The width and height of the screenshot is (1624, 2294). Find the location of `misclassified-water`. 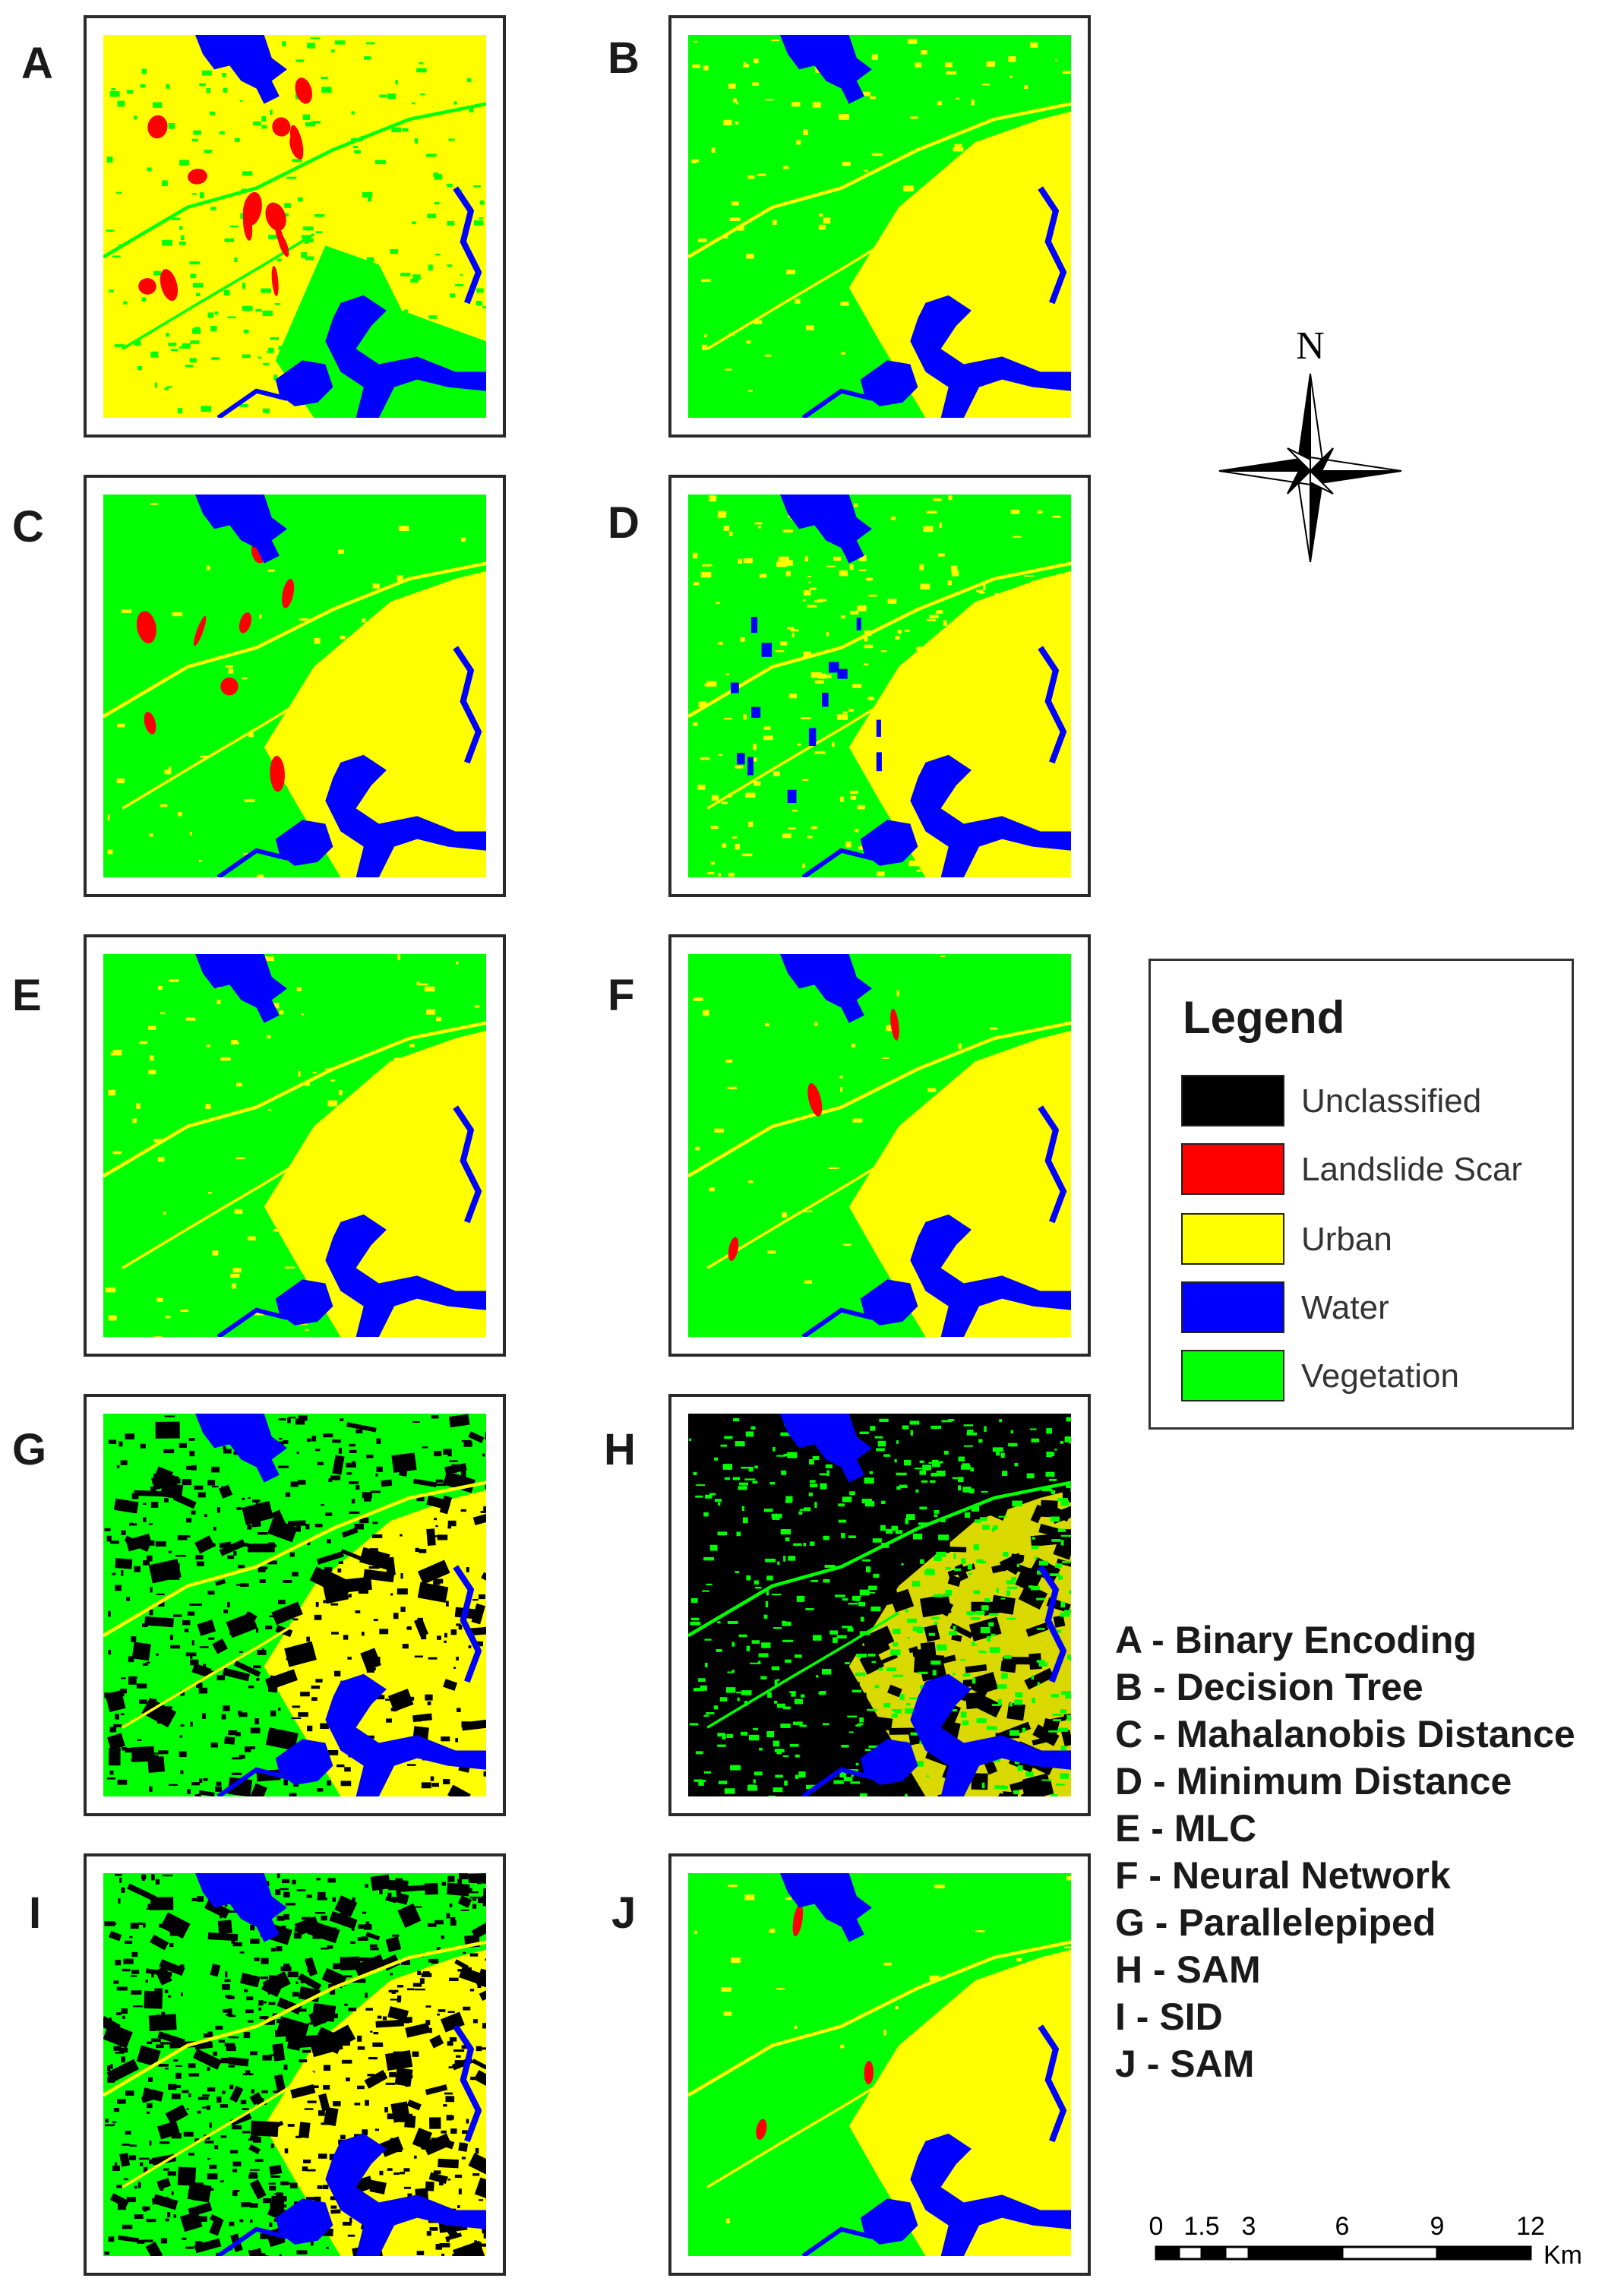

misclassified-water is located at coordinates (813, 738).